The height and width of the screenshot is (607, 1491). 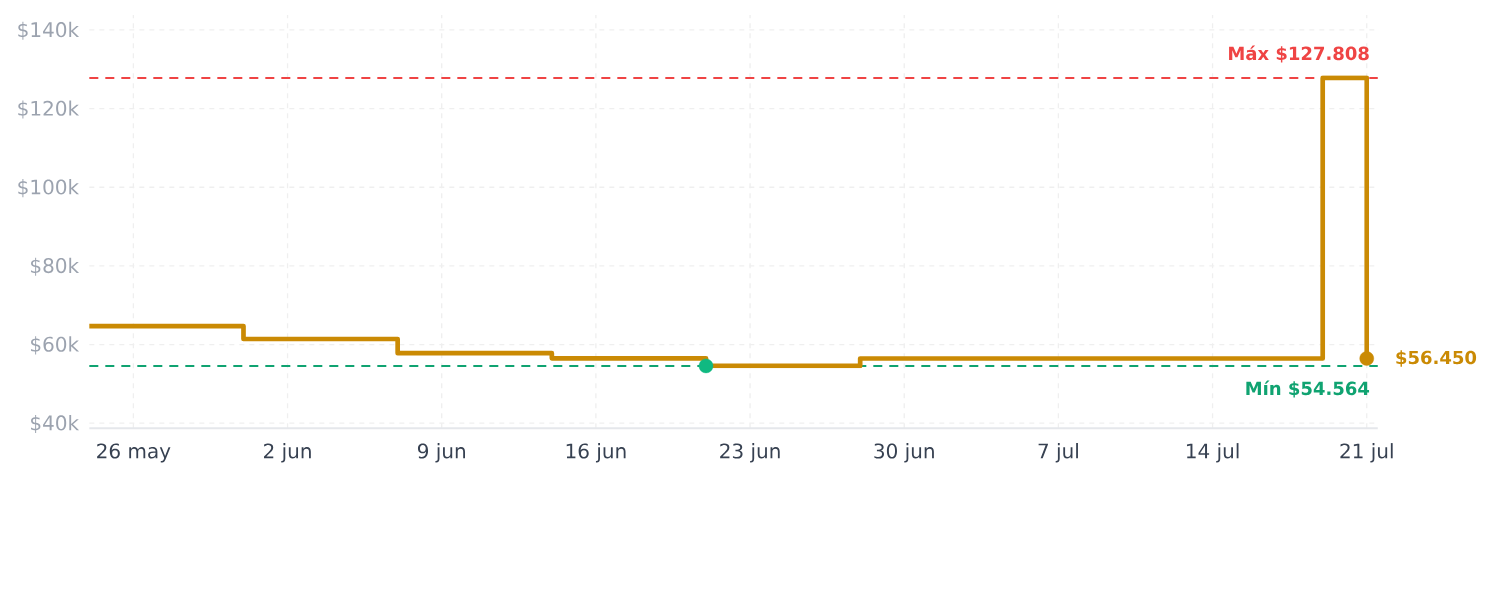 I want to click on ref-line-label: Máx $127.808, so click(x=1299, y=54).